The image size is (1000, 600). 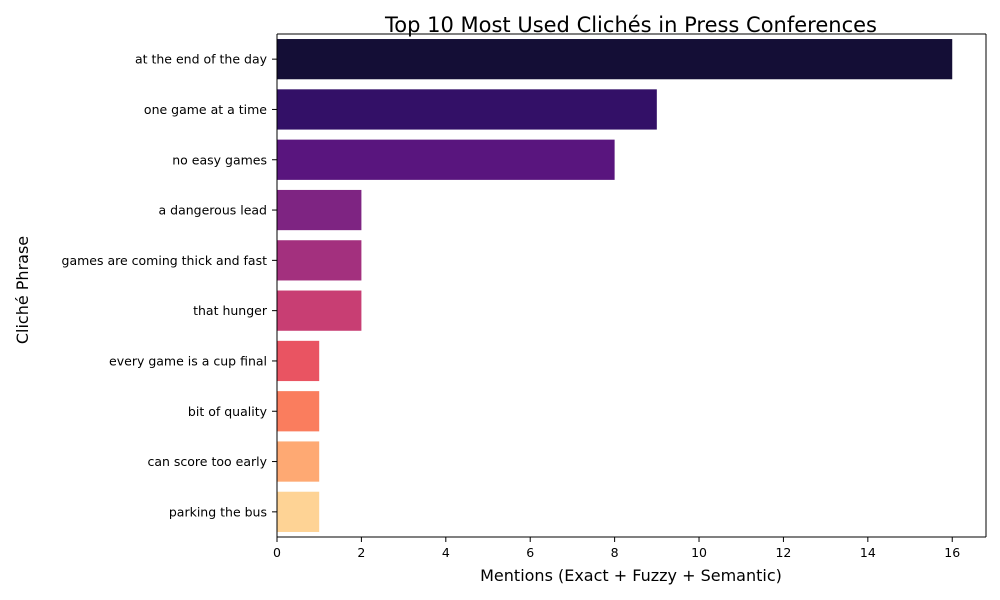 I want to click on y-tick-label: a dangerous lead, so click(x=213, y=210).